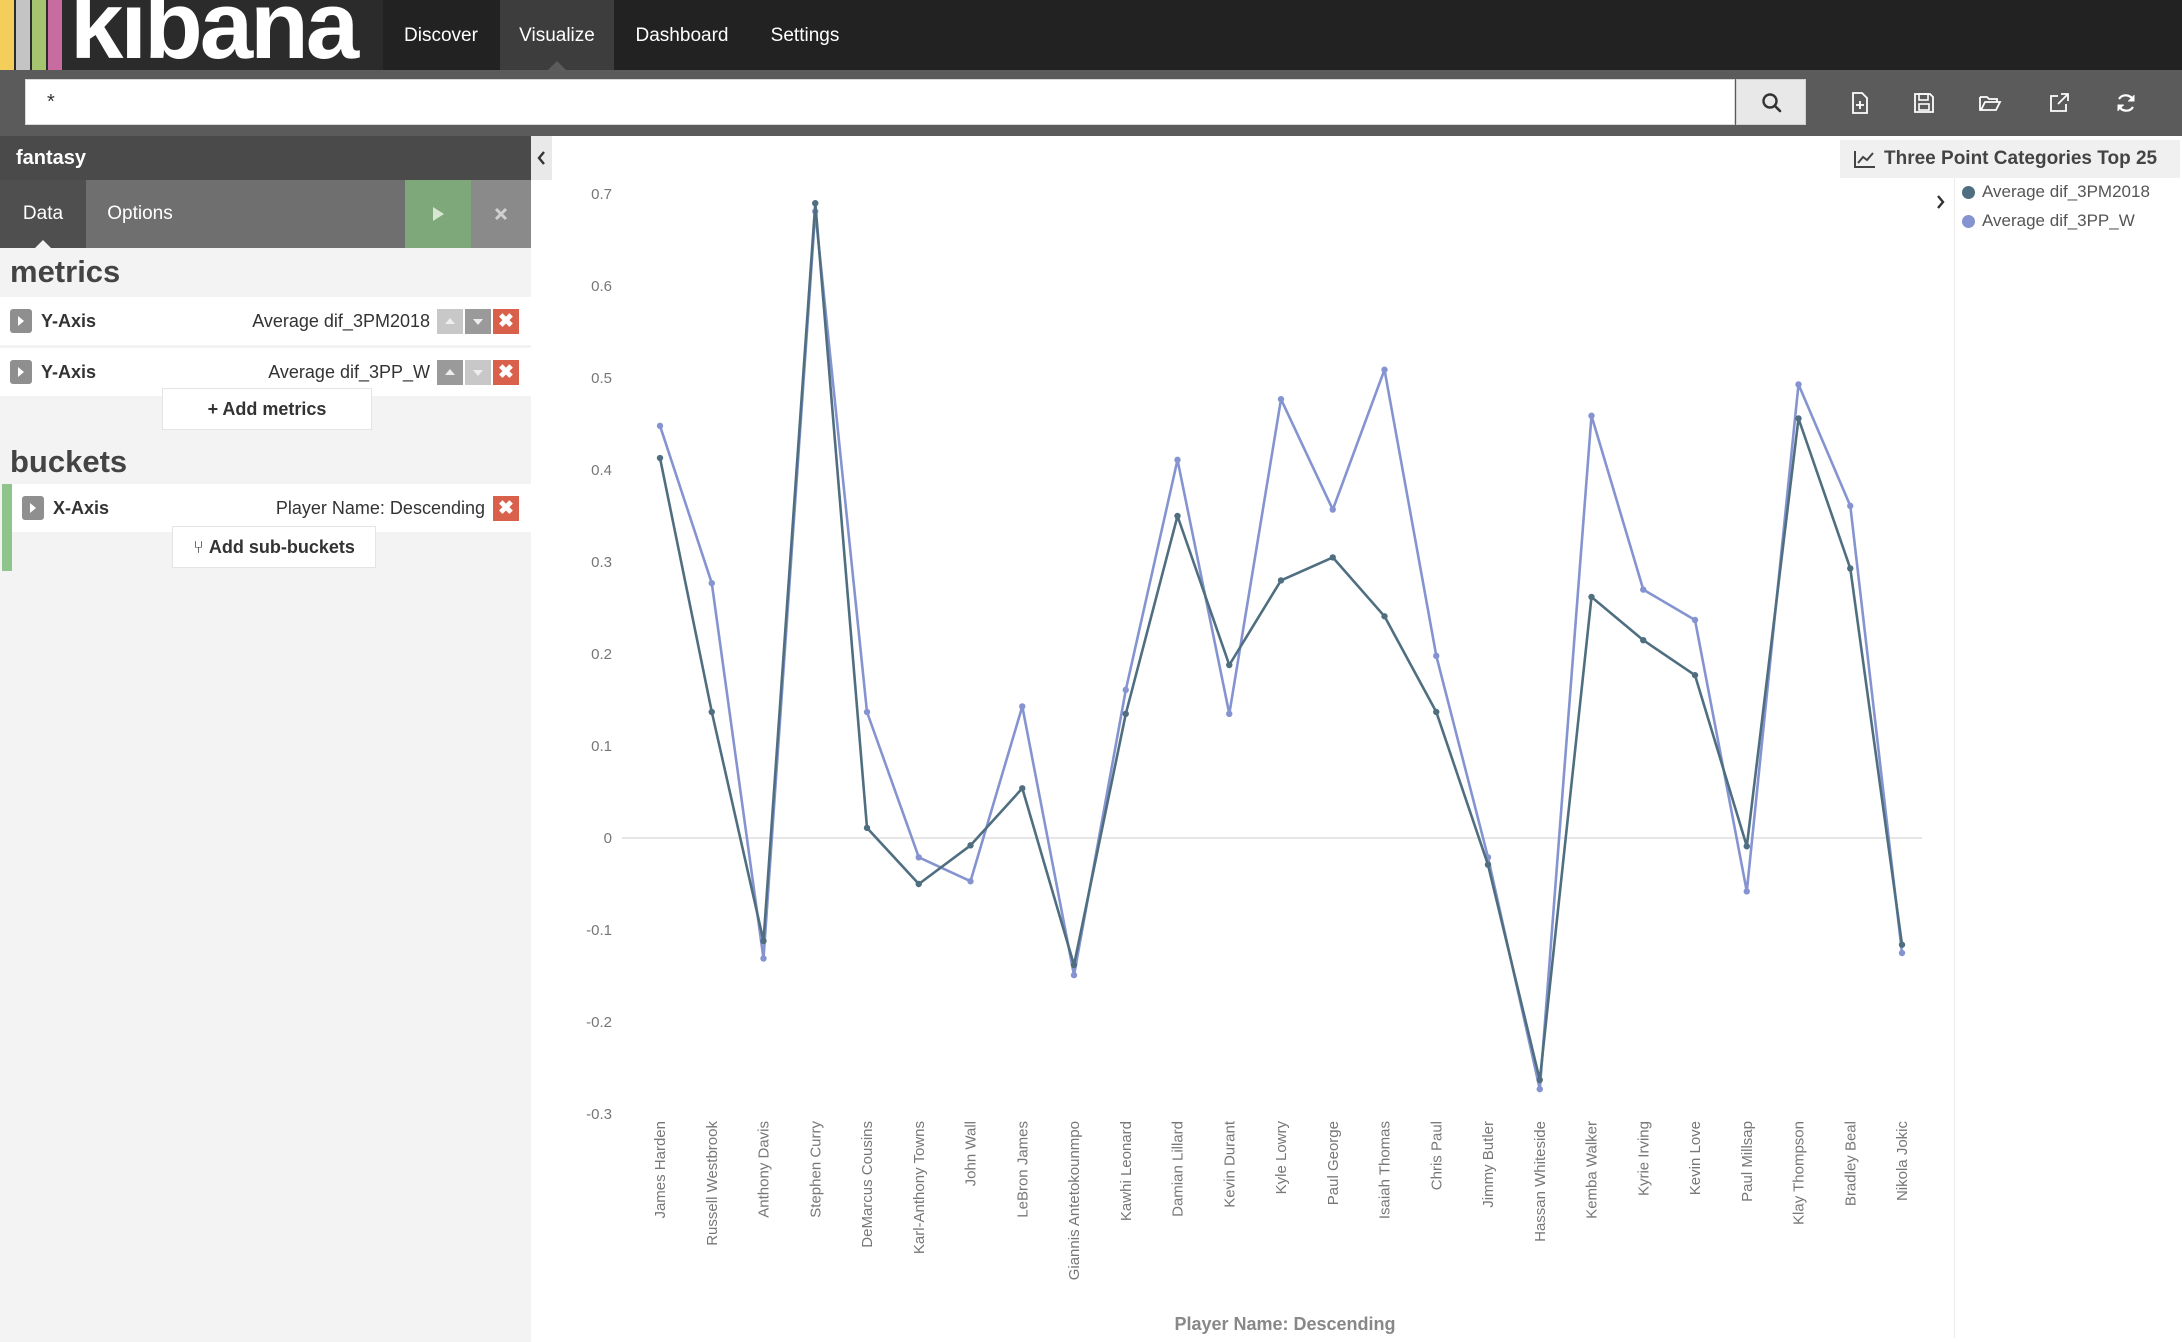 This screenshot has width=2182, height=1342. Describe the element at coordinates (506, 508) in the screenshot. I see `remove-bucket-button: ✖` at that location.